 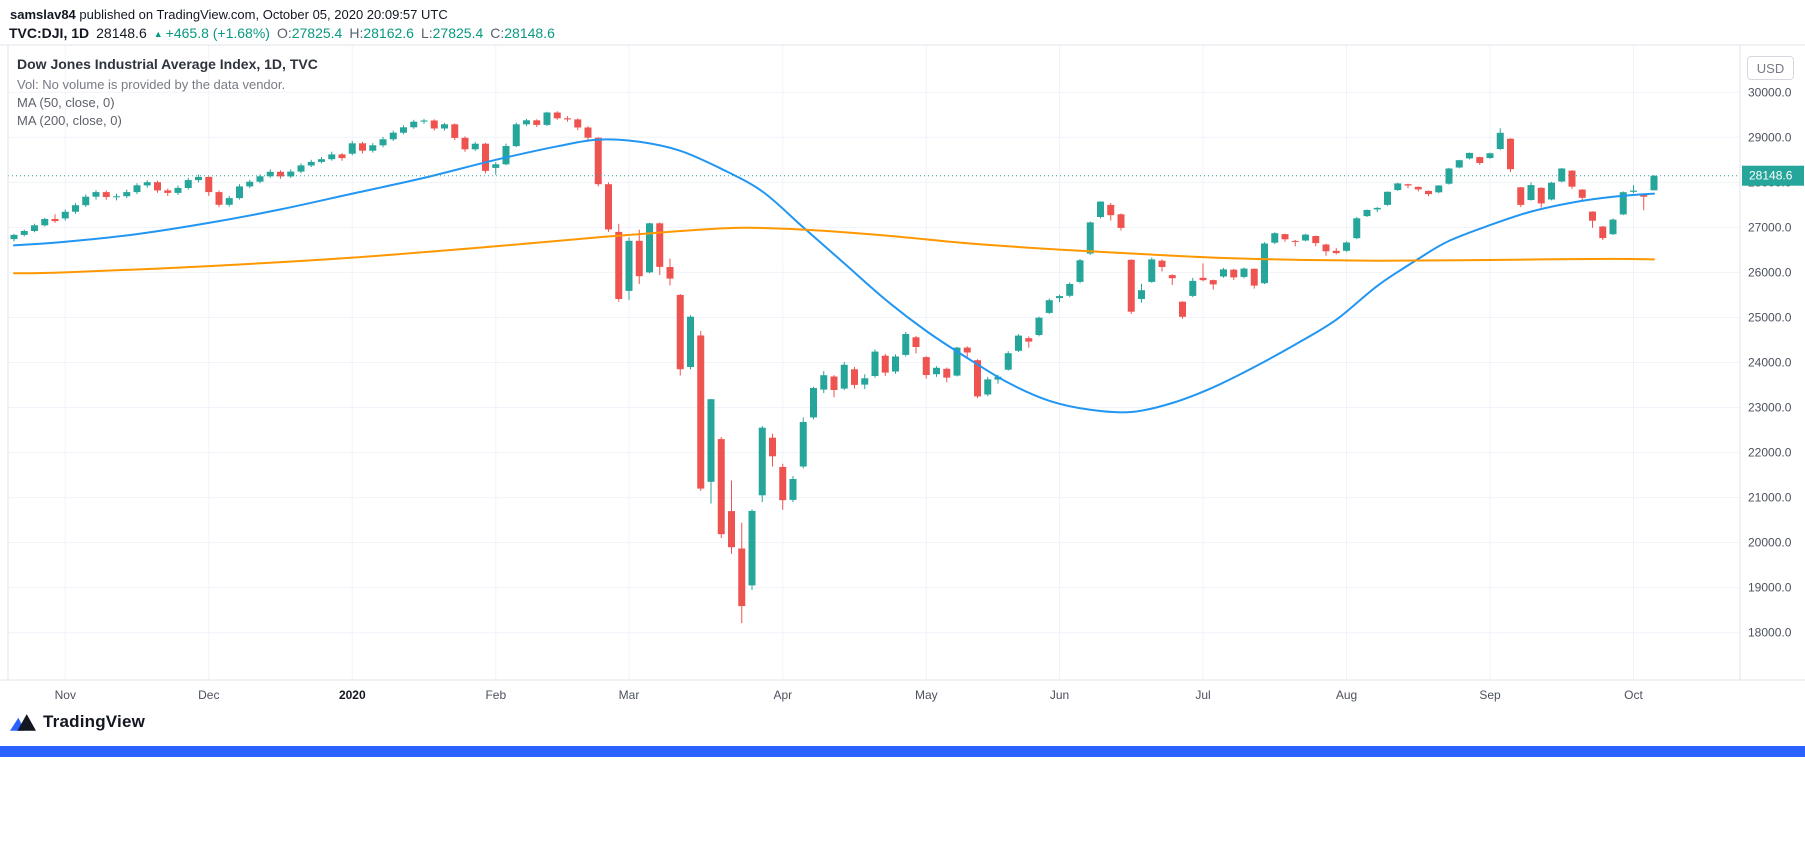 I want to click on month-tick-label: Feb, so click(x=495, y=695).